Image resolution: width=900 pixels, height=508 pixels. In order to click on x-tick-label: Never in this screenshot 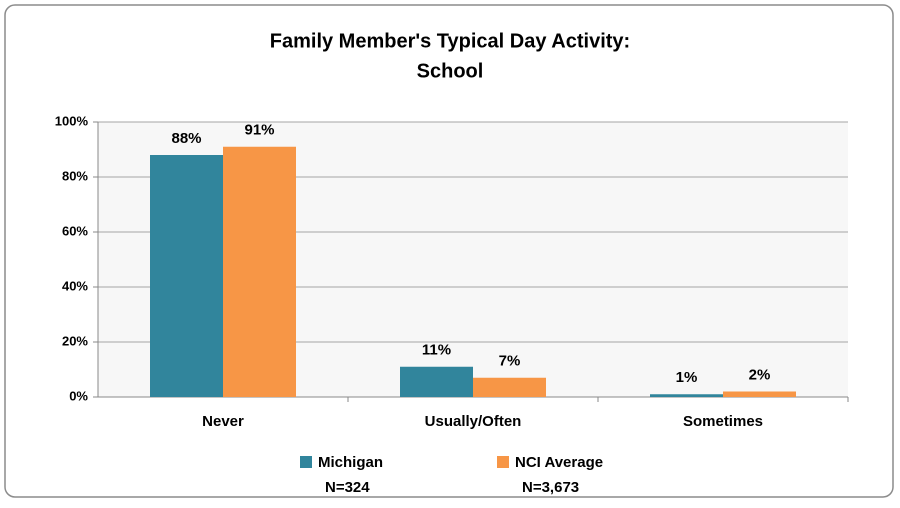, I will do `click(223, 421)`.